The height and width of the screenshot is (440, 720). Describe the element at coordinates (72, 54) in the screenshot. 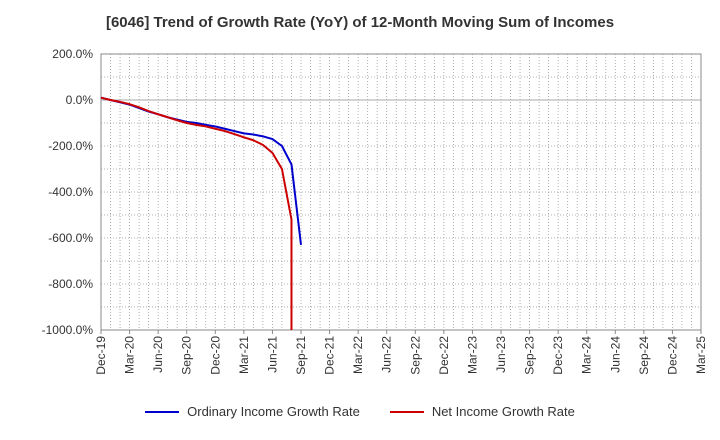

I see `y-tick-label: 200.0%` at that location.